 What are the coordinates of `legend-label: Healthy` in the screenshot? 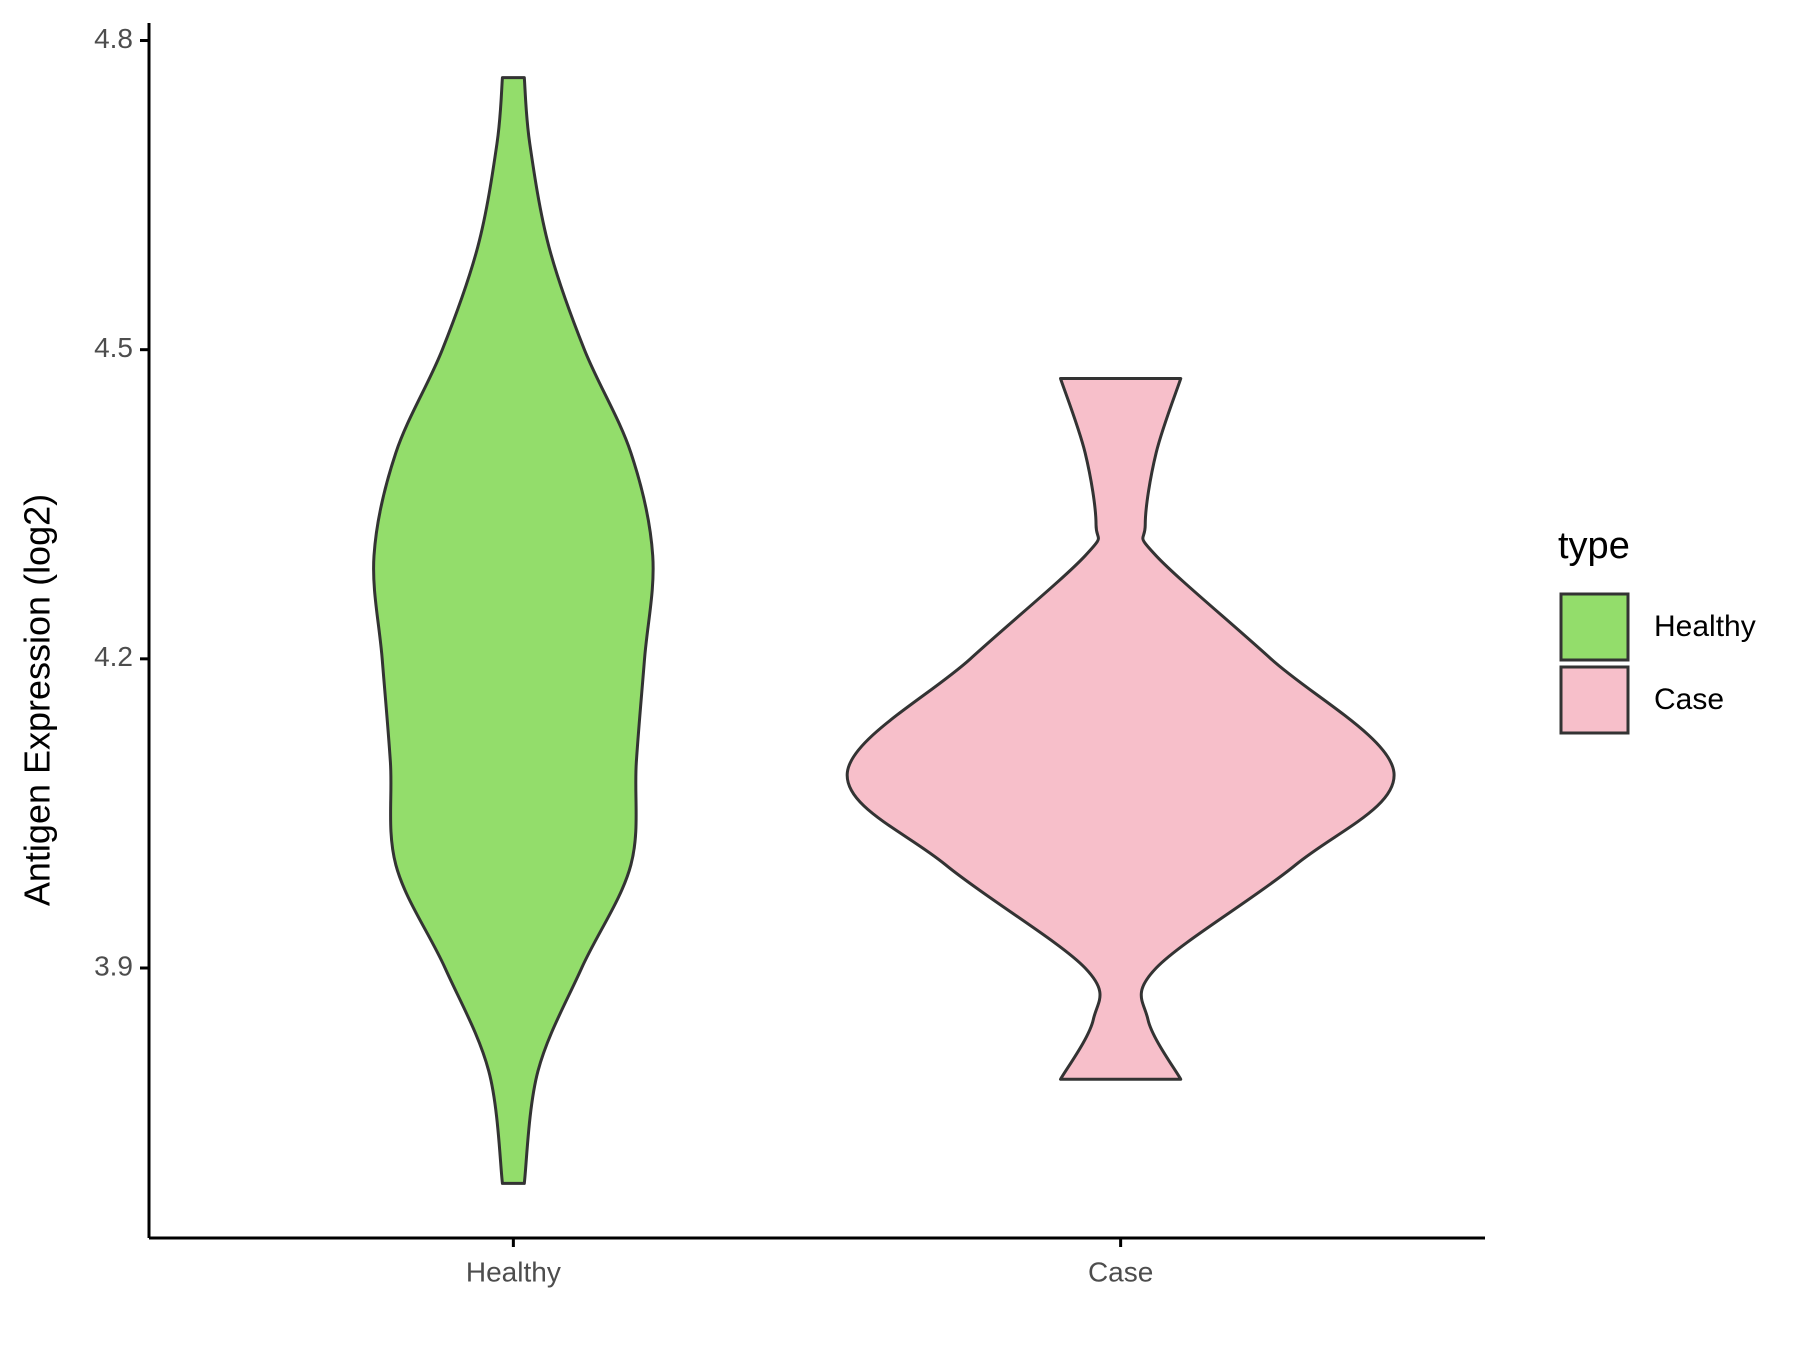 It's located at (1705, 626).